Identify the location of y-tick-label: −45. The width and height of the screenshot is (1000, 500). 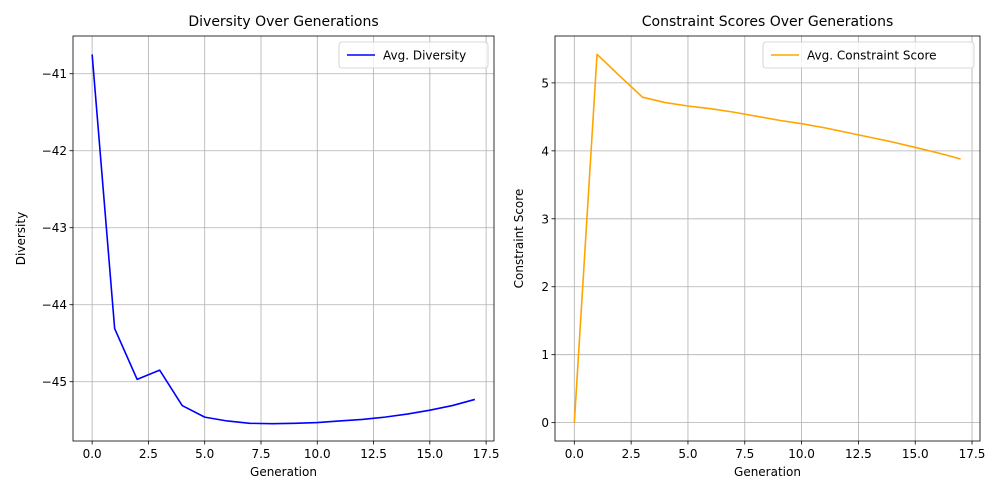
(54, 382).